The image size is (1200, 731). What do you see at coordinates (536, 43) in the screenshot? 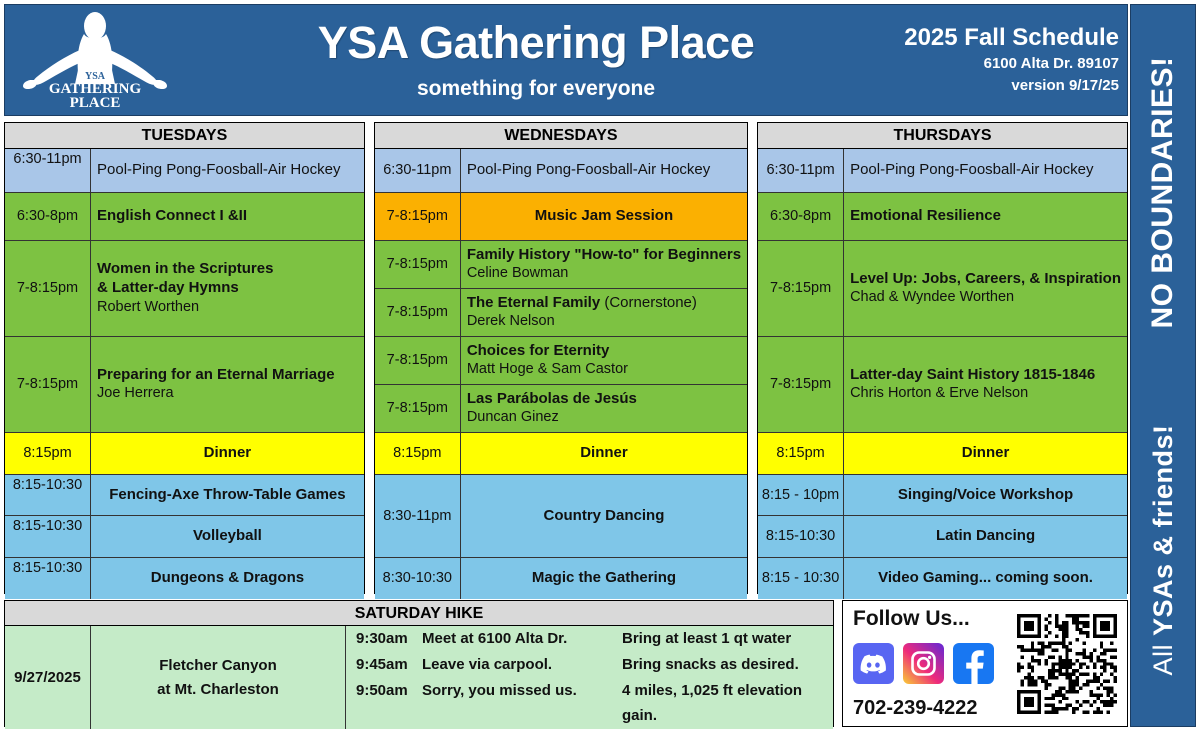
I see `page-title: YSA Gathering Place` at bounding box center [536, 43].